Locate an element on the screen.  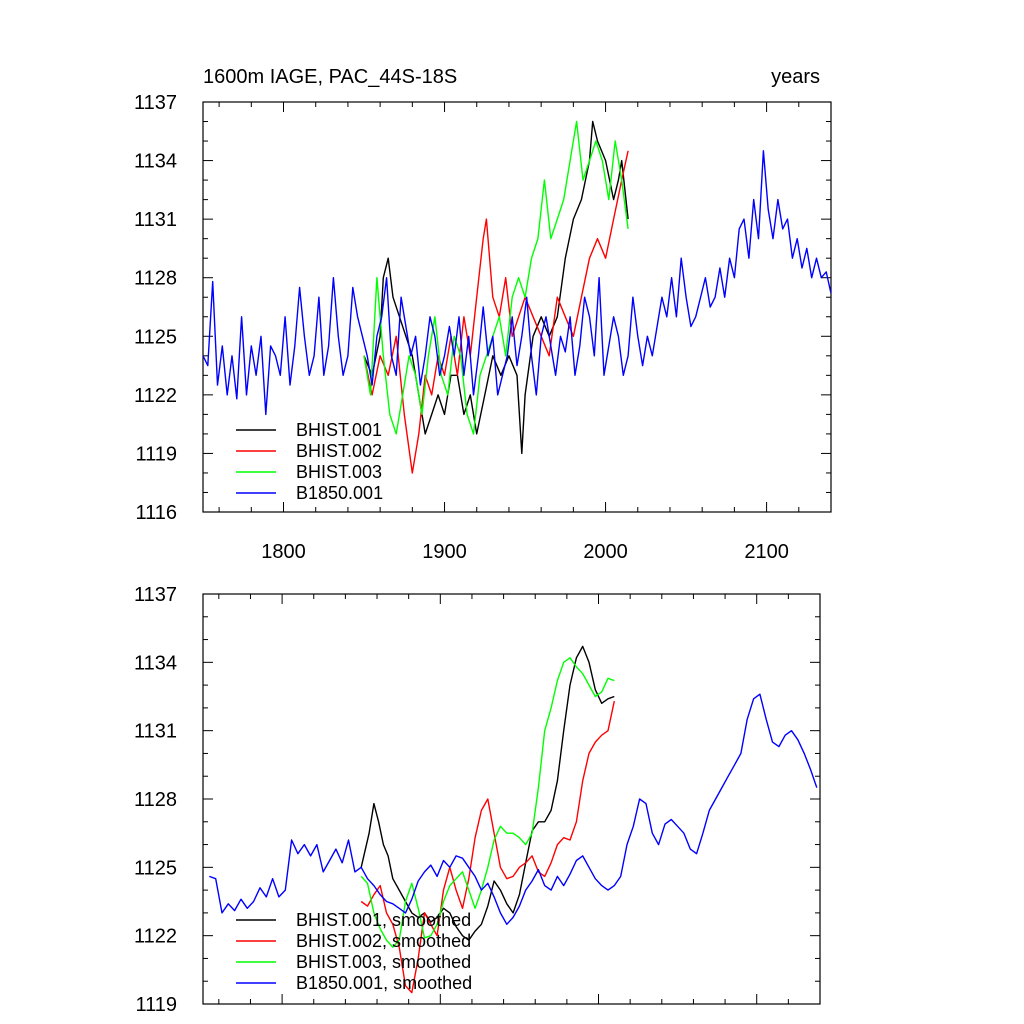
x-tick-label: 2100 is located at coordinates (766, 552).